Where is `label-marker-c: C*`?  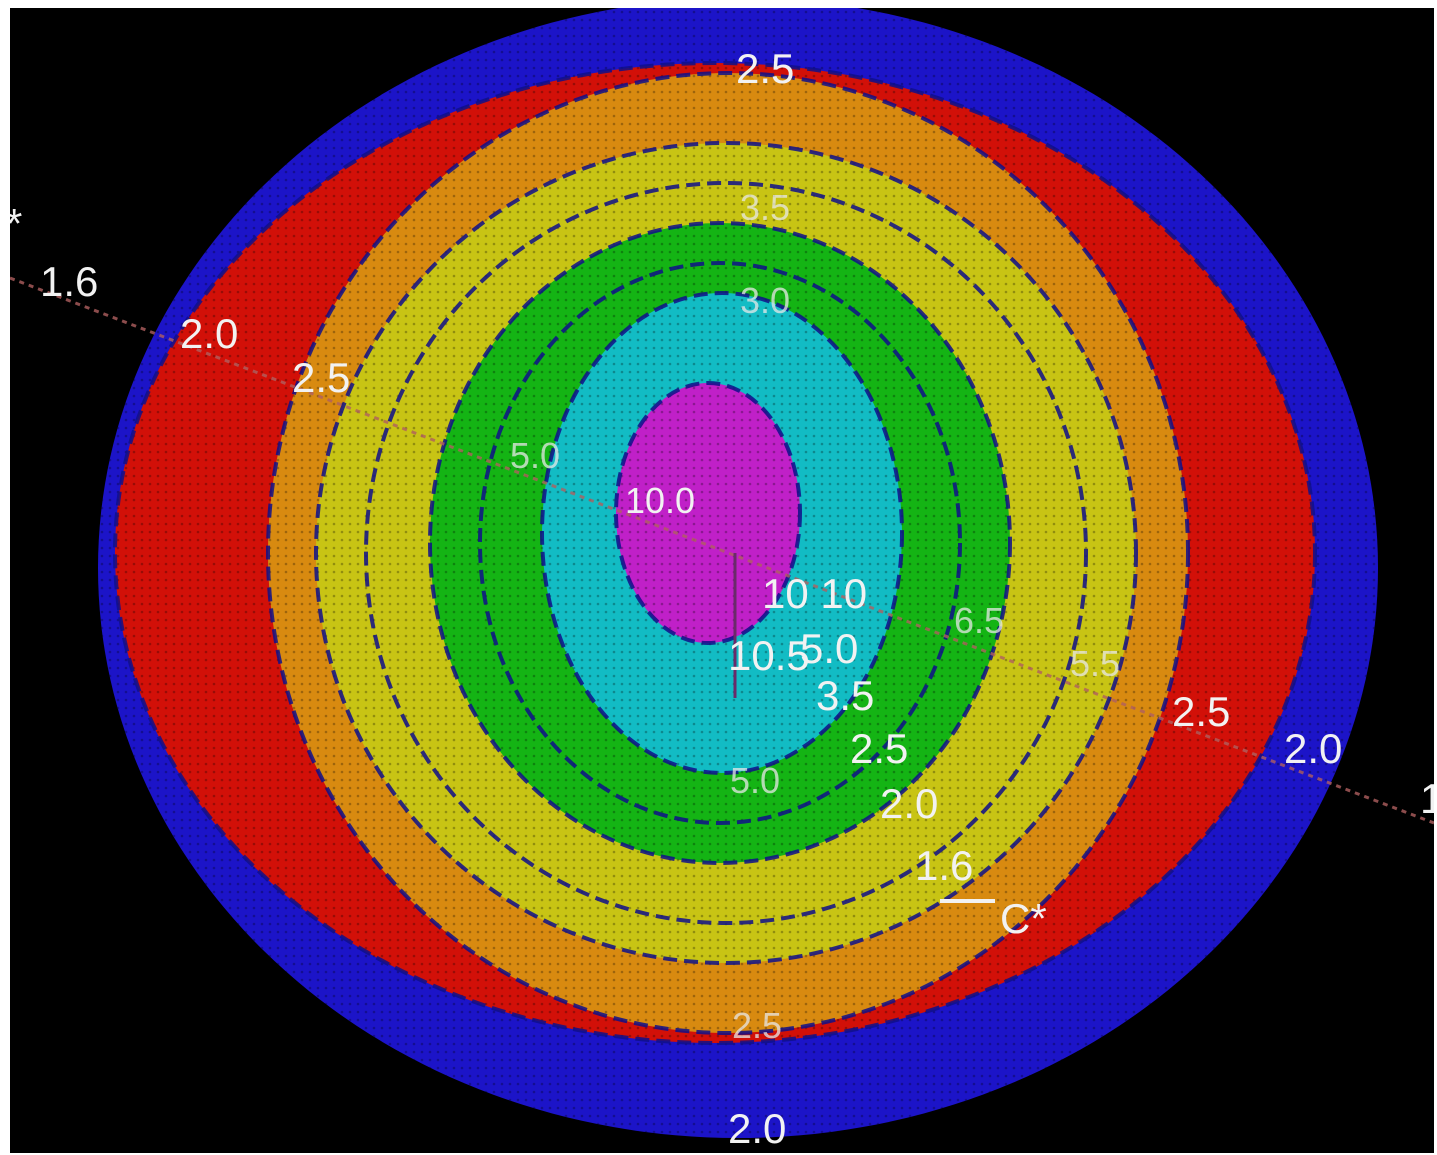
label-marker-c: C* is located at coordinates (1023, 918).